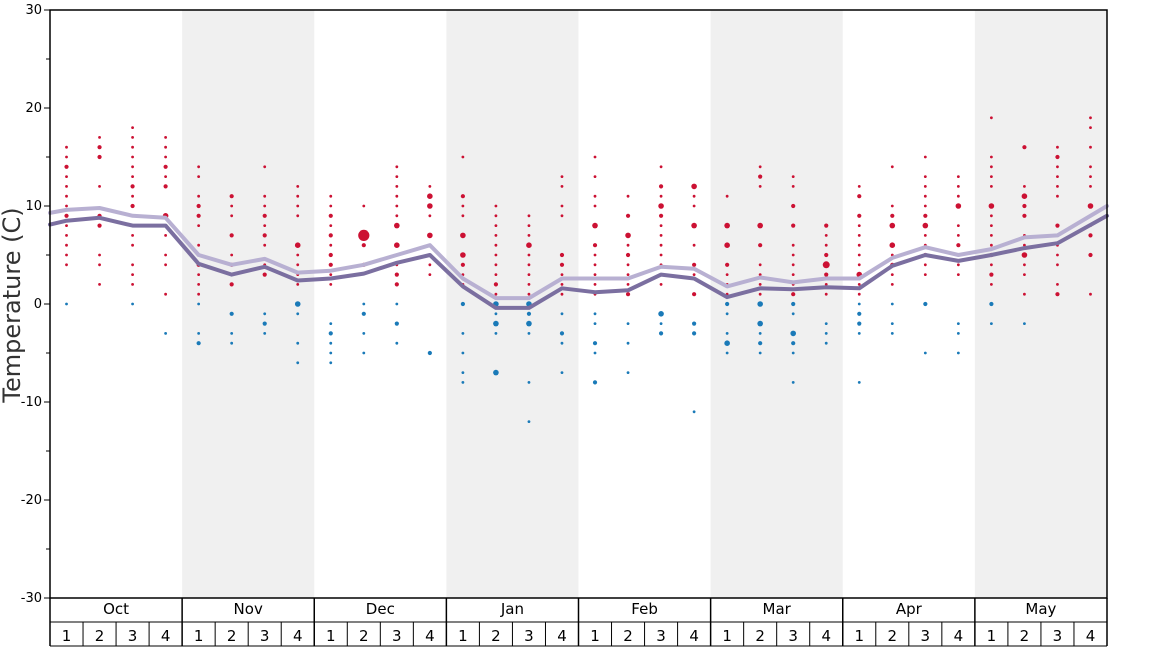 The width and height of the screenshot is (1168, 648). Describe the element at coordinates (248, 609) in the screenshot. I see `month-label-nov: Nov` at that location.